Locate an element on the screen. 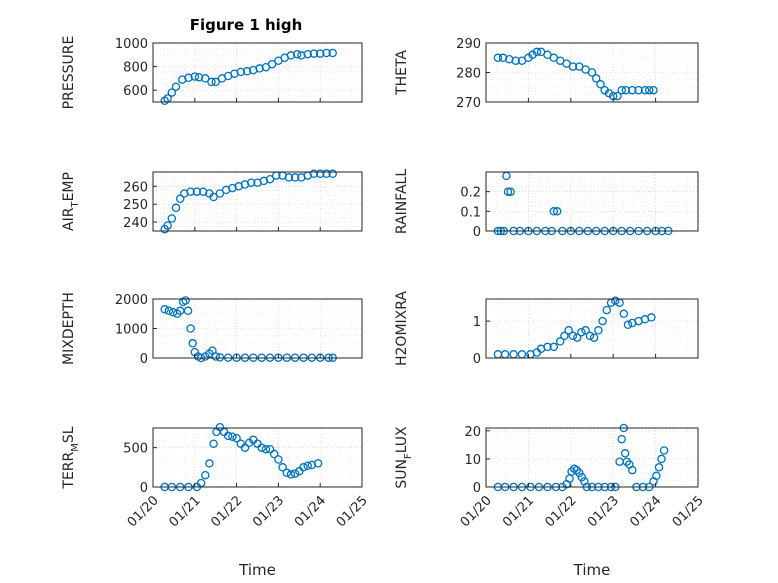 This screenshot has width=778, height=583. y-axis-label-main: THETA is located at coordinates (402, 73).